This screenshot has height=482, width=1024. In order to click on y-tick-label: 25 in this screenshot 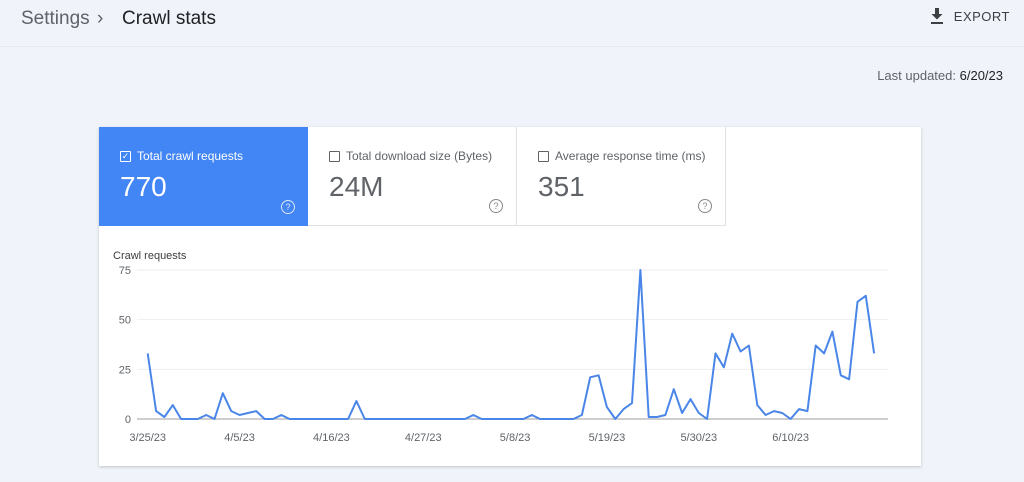, I will do `click(125, 370)`.